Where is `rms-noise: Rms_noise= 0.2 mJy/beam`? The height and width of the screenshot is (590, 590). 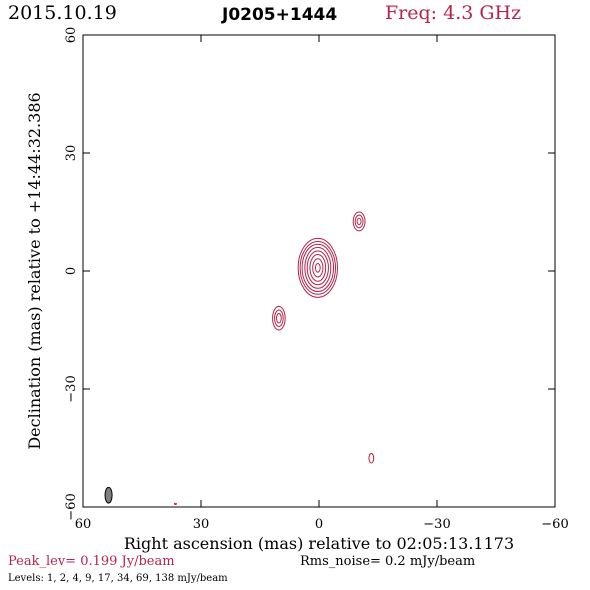
rms-noise: Rms_noise= 0.2 mJy/beam is located at coordinates (388, 561).